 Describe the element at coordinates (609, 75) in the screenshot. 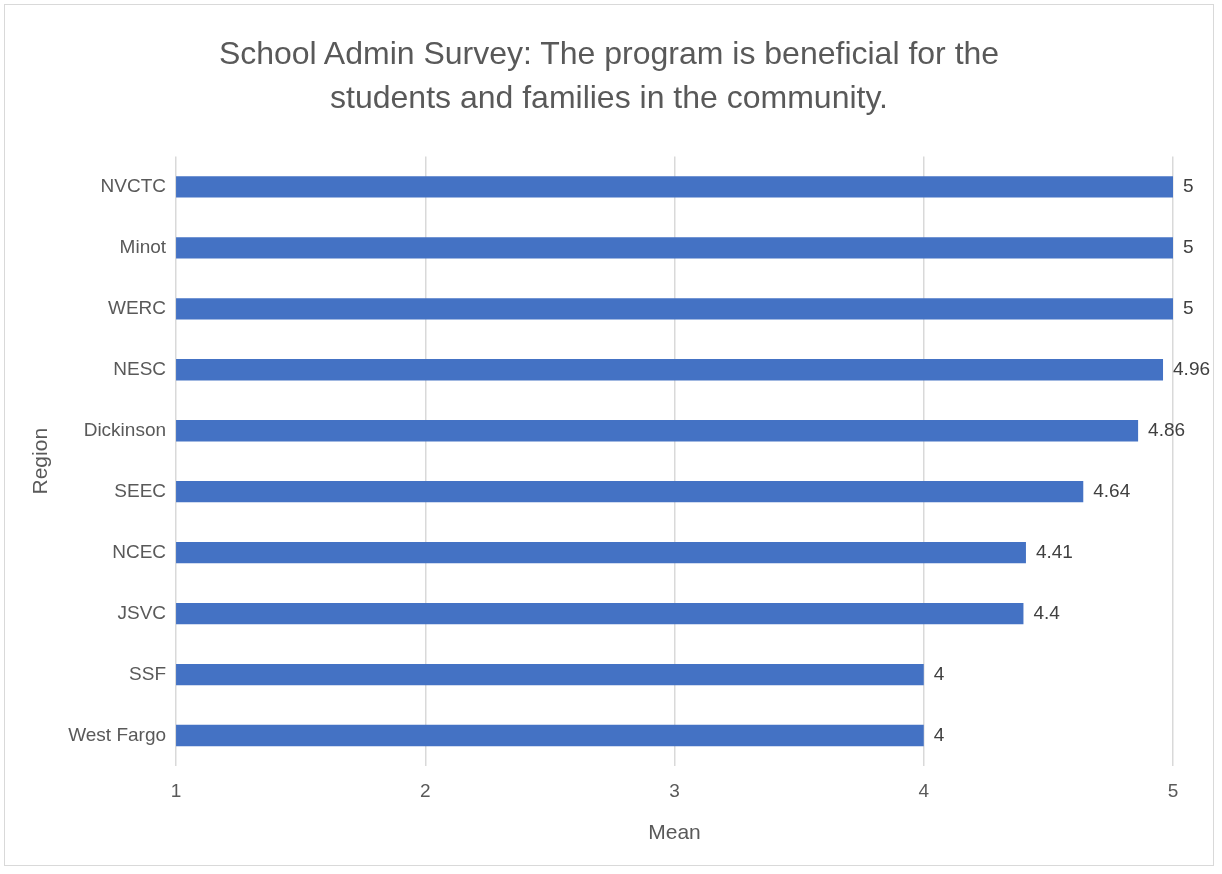

I see `chart-title: School Admin Survey: The program is beneficial for the students and families in the community.` at that location.